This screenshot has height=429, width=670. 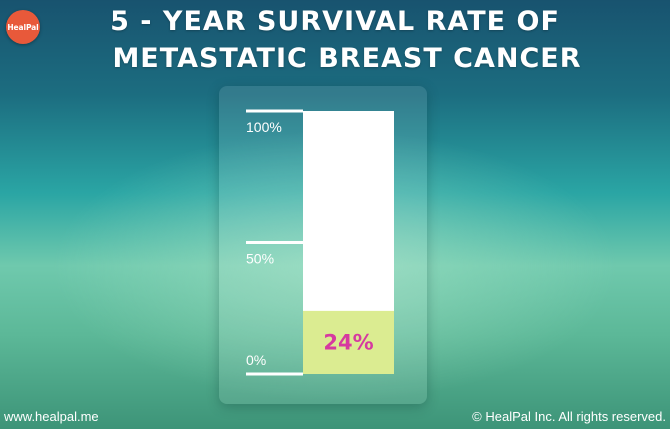 What do you see at coordinates (260, 259) in the screenshot?
I see `gauge-tick-label: 50%` at bounding box center [260, 259].